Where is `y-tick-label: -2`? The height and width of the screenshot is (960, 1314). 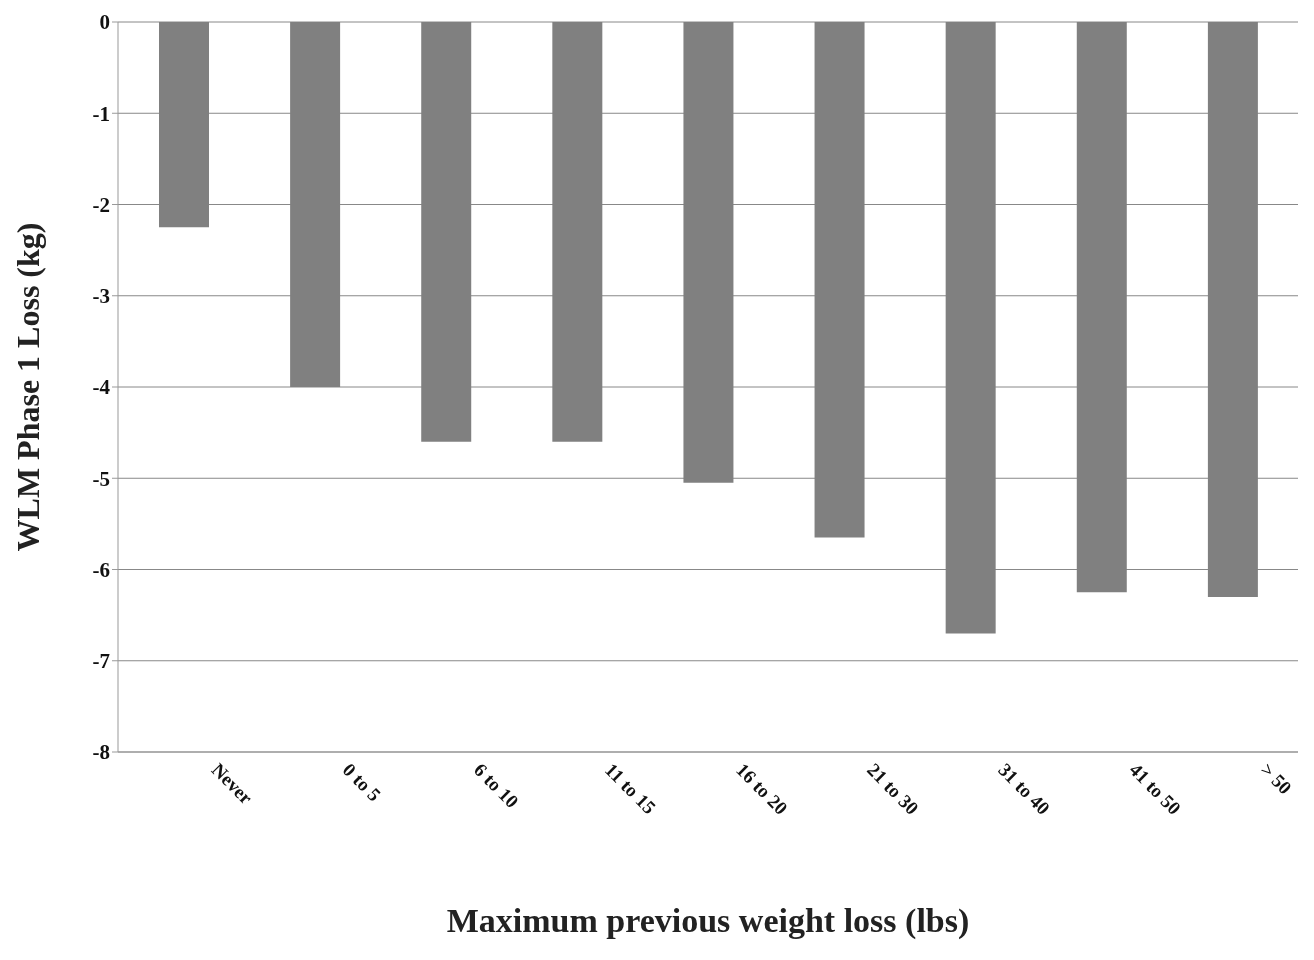 y-tick-label: -2 is located at coordinates (101, 204).